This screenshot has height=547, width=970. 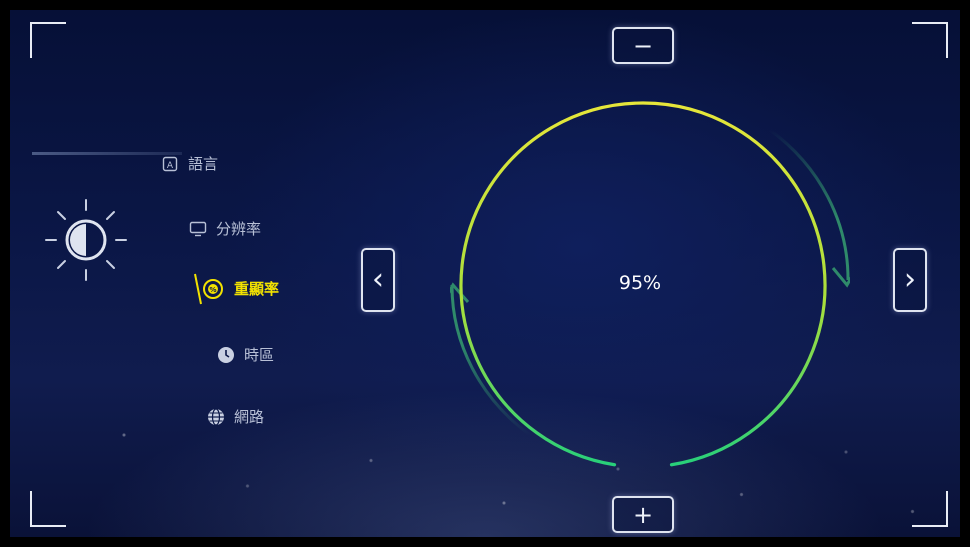 What do you see at coordinates (809, 204) in the screenshot?
I see `rotate-arrow-right` at bounding box center [809, 204].